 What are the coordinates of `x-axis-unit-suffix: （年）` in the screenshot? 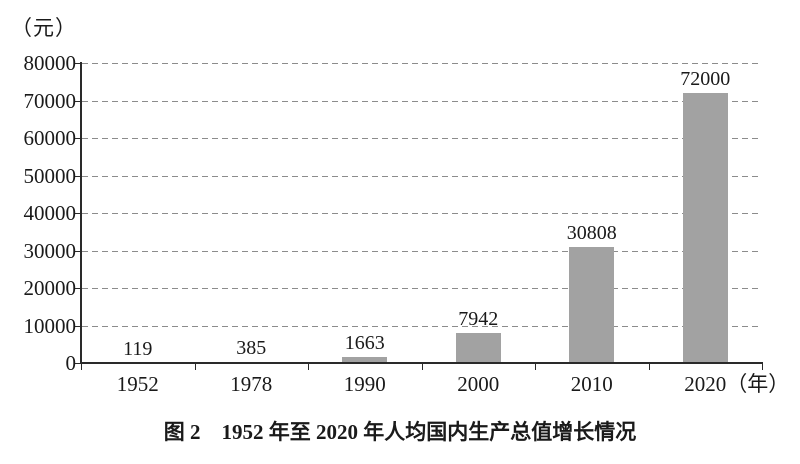 It's located at (758, 384).